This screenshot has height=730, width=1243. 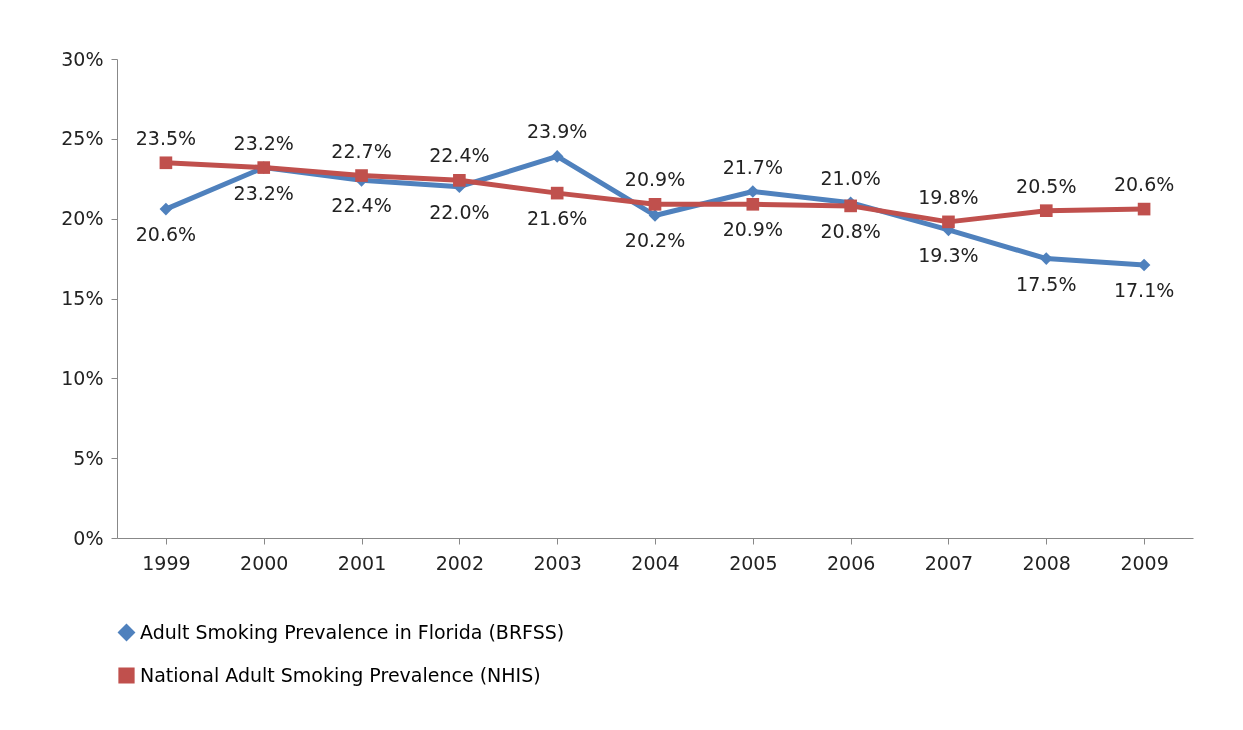 I want to click on y-tick-label: 5%, so click(x=88, y=457).